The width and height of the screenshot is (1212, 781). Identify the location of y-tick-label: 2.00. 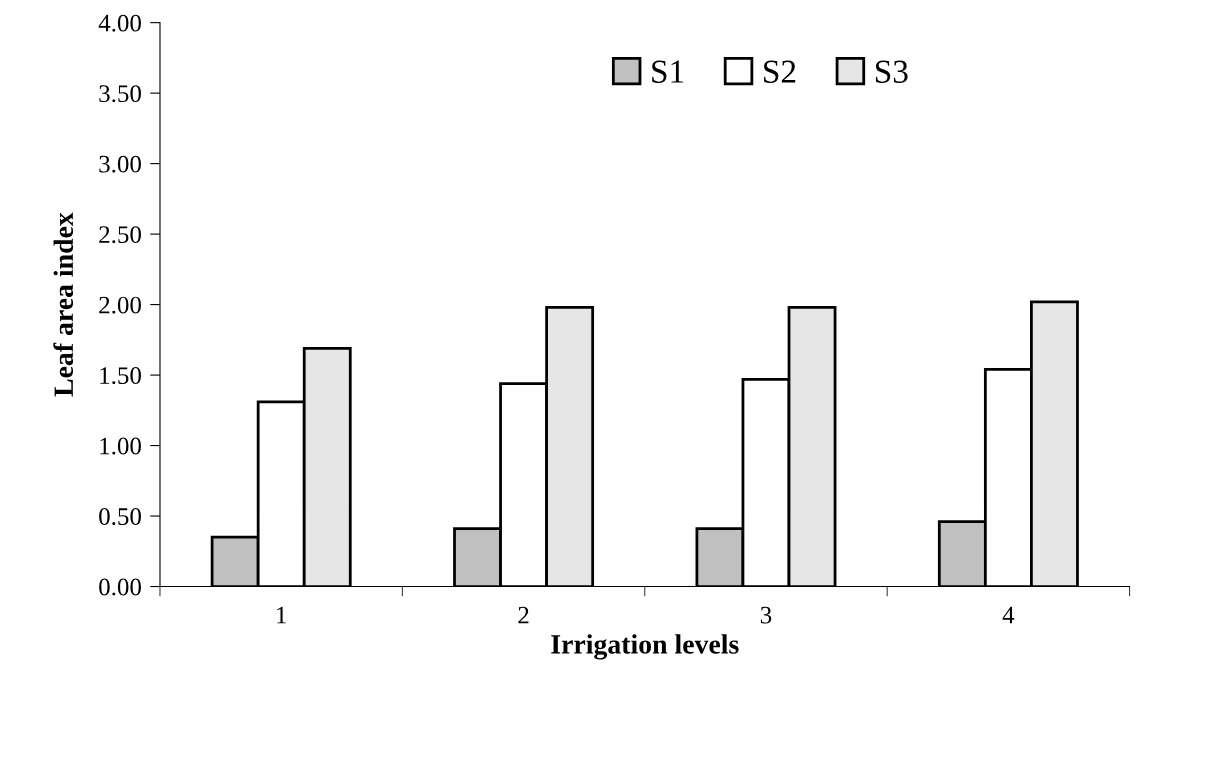
(120, 305).